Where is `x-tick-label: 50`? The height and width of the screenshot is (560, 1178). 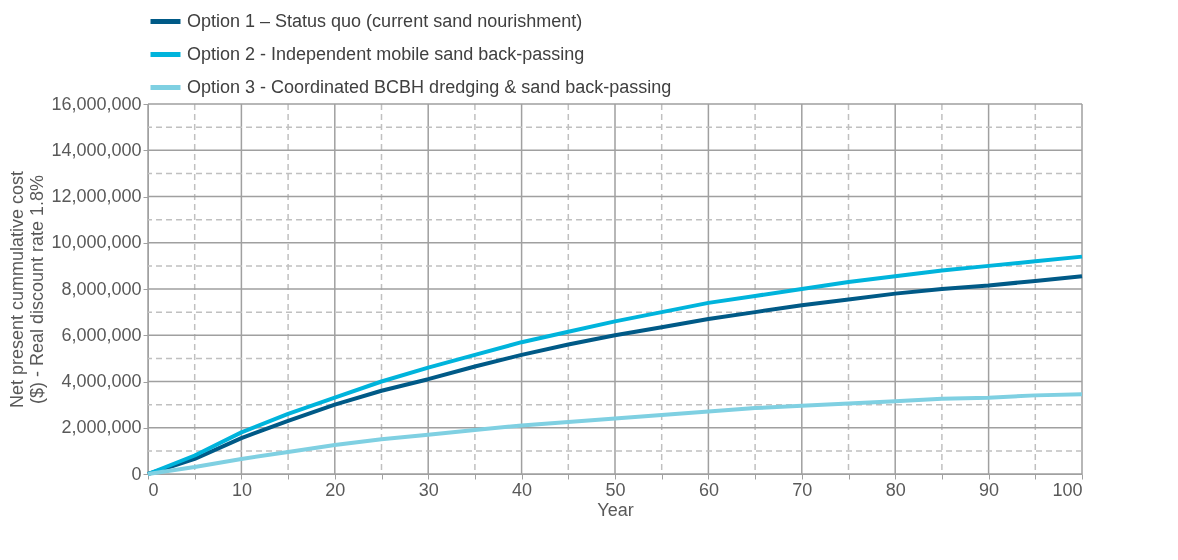 x-tick-label: 50 is located at coordinates (615, 489).